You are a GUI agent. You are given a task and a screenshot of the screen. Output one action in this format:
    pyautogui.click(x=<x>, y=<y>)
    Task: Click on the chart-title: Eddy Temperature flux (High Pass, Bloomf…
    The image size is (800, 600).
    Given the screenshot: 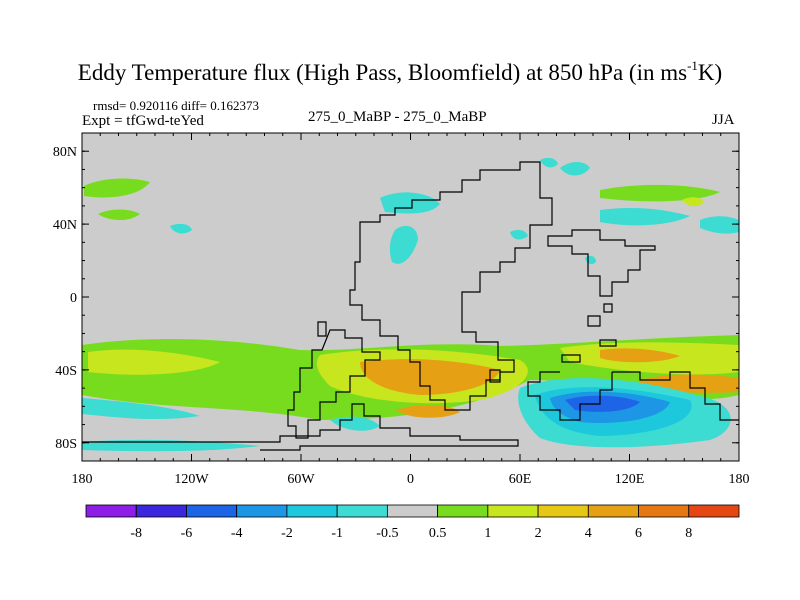 What is the action you would take?
    pyautogui.click(x=400, y=71)
    